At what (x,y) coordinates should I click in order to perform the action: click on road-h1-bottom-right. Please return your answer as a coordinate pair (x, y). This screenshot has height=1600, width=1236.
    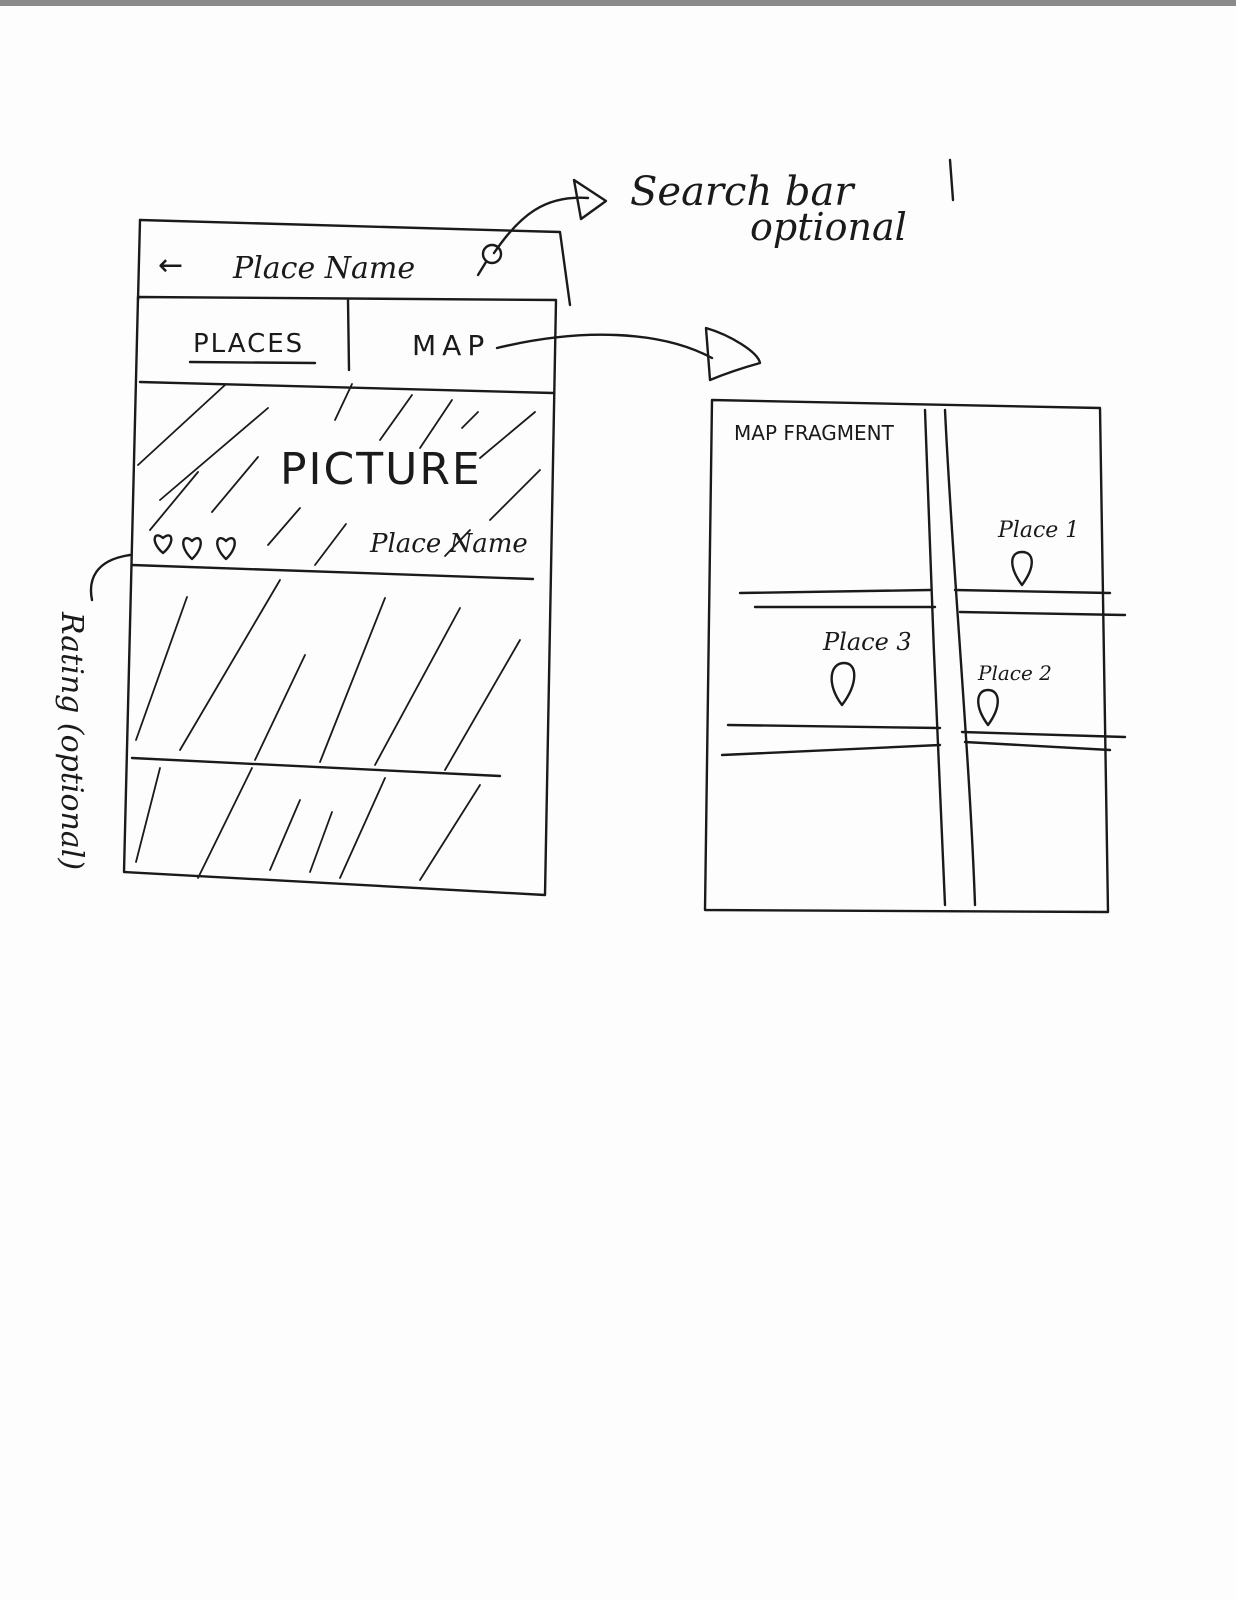
    Looking at the image, I should click on (1042, 613).